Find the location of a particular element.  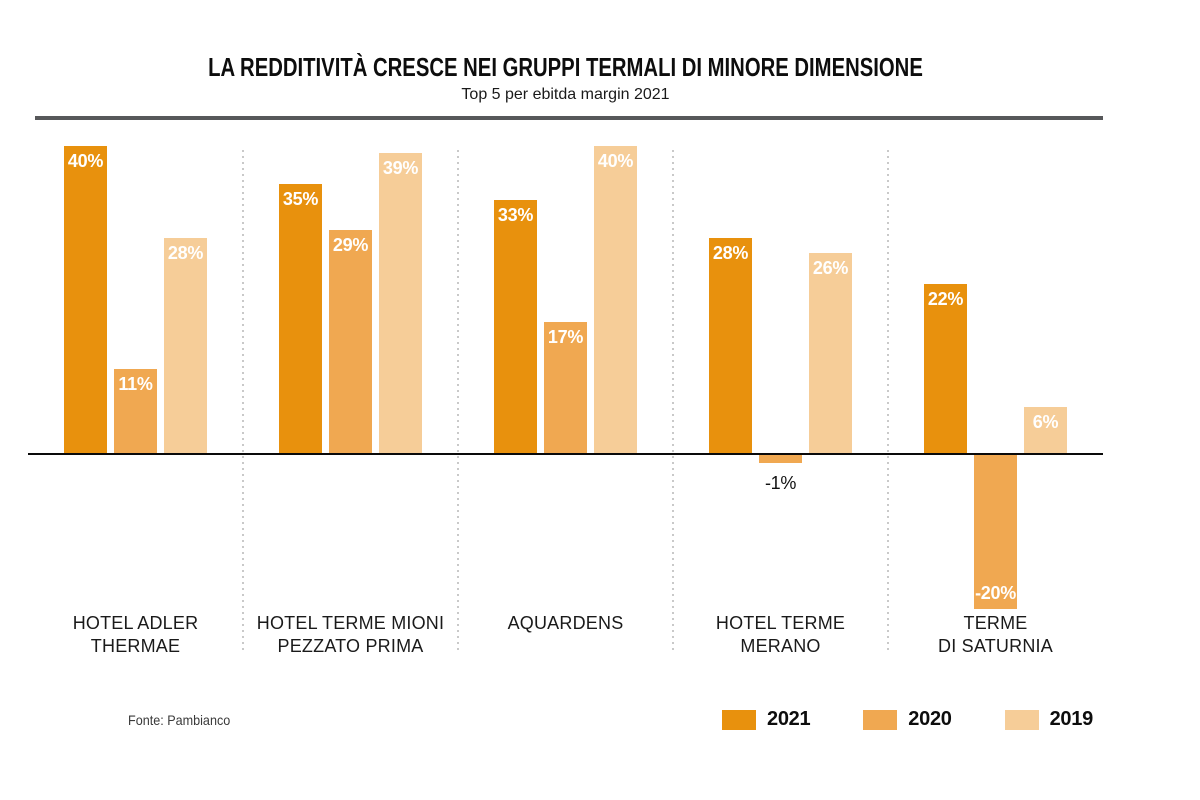

bar-2021-group5 is located at coordinates (945, 368).